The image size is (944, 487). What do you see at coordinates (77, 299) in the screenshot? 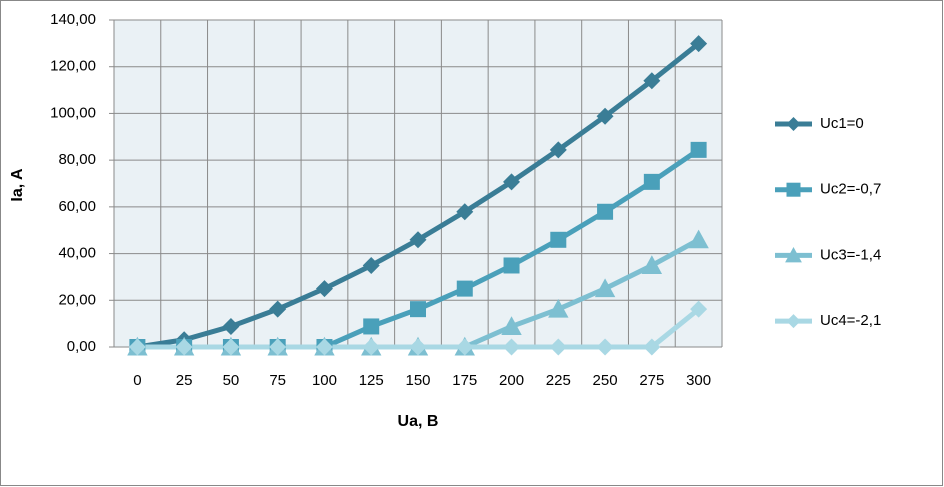
I see `y-tick-label: 20,00` at bounding box center [77, 299].